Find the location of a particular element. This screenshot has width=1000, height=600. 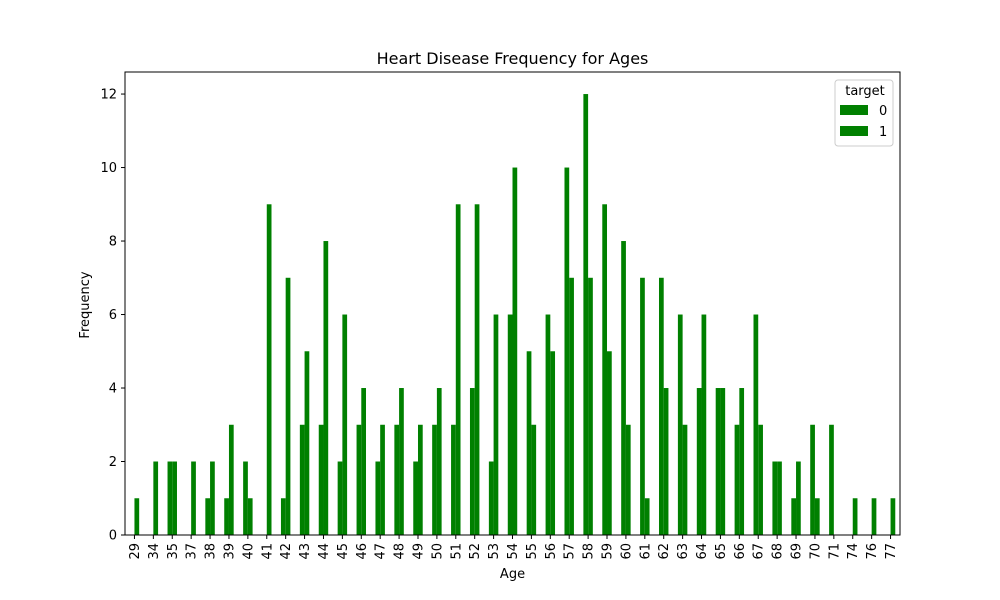

x-tick-label: 43 is located at coordinates (305, 551).